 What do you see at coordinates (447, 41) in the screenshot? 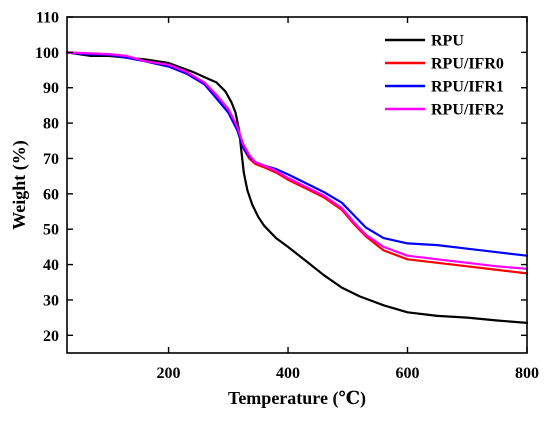
I see `legend-label: RPU` at bounding box center [447, 41].